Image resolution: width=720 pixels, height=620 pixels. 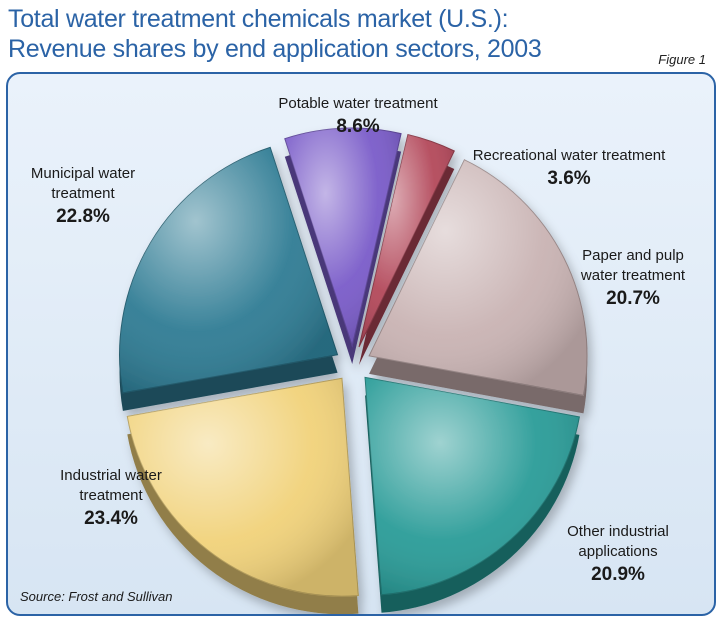 I want to click on slice-name: Industrial water treatment, so click(x=111, y=485).